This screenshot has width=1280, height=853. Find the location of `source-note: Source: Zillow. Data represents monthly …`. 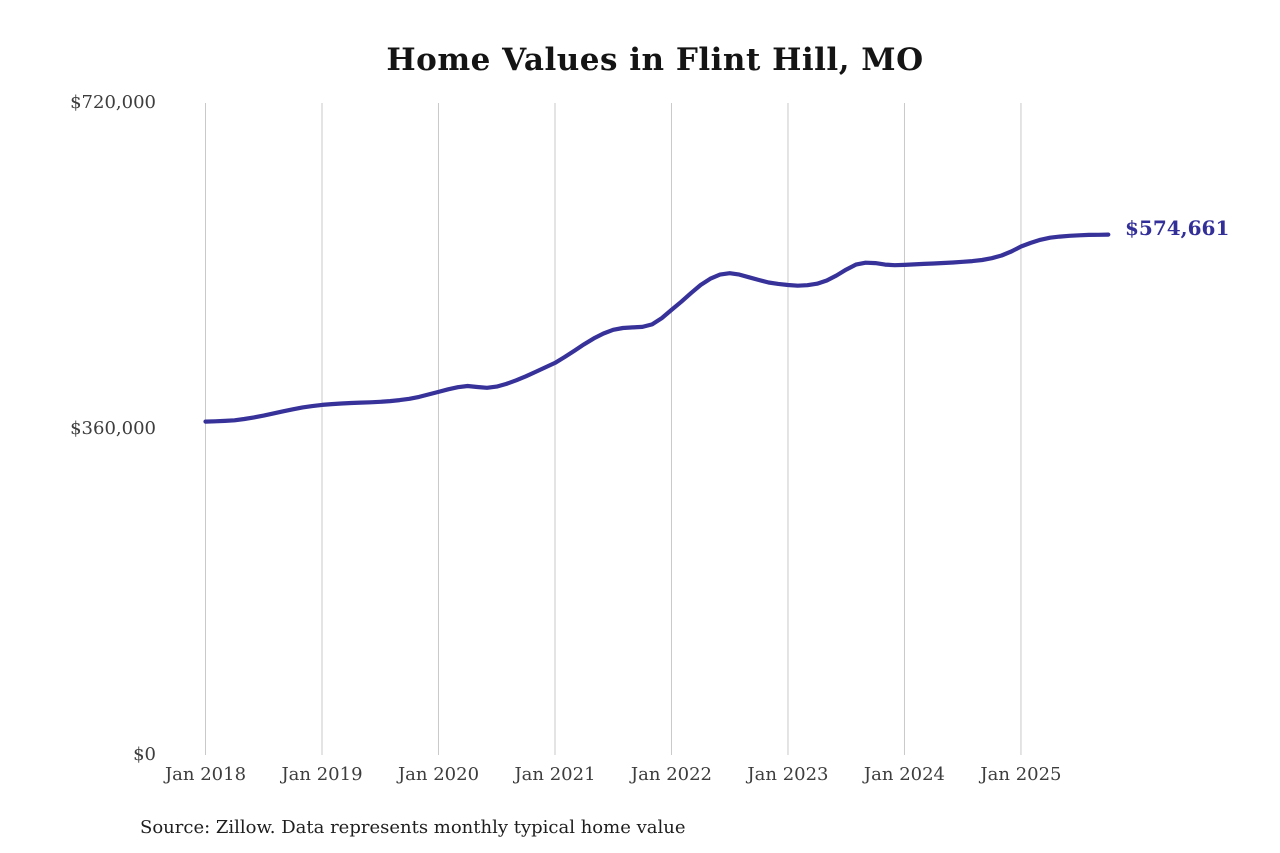

source-note: Source: Zillow. Data represents monthly … is located at coordinates (413, 827).